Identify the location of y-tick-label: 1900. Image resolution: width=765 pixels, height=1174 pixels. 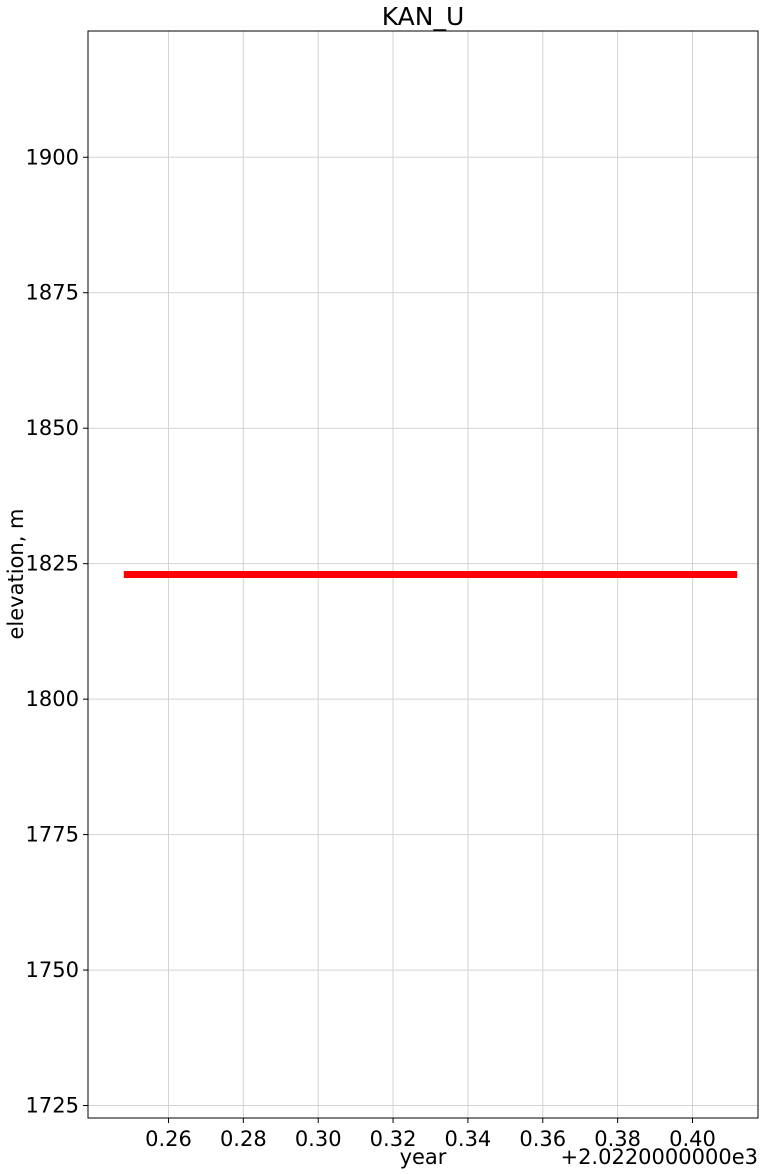
(52, 157).